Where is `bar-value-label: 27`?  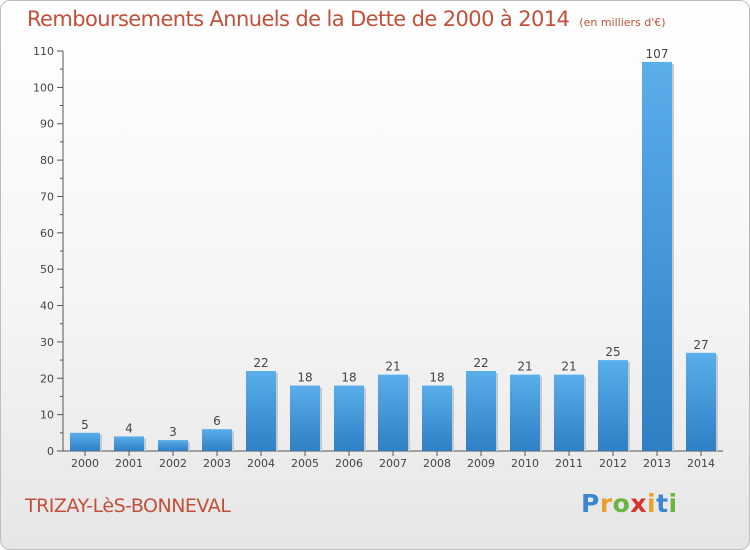 bar-value-label: 27 is located at coordinates (700, 345).